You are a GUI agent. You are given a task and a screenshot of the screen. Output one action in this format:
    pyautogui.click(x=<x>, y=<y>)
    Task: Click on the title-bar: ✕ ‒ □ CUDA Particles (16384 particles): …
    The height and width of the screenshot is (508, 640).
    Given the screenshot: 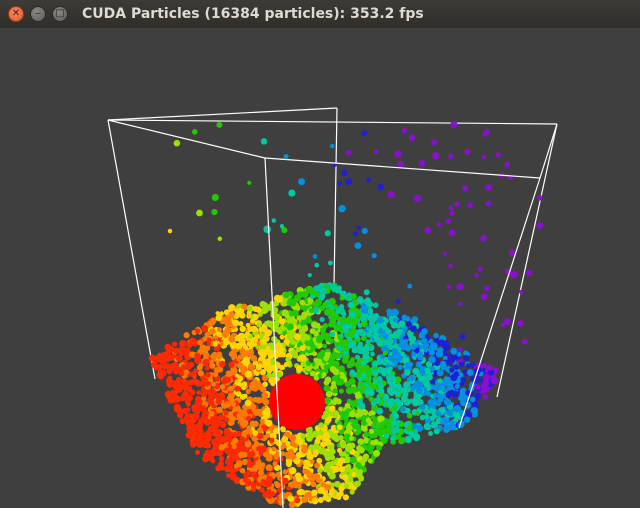 What is the action you would take?
    pyautogui.click(x=320, y=14)
    